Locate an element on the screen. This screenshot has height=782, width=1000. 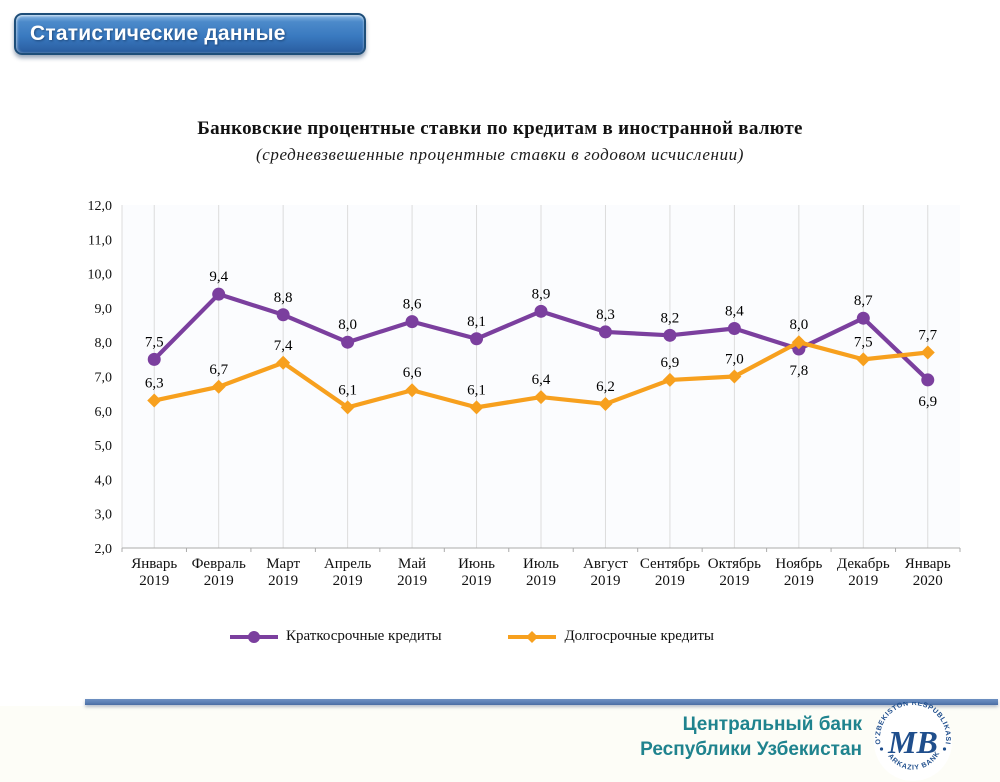
svg-text: 8,3 is located at coordinates (605, 315).